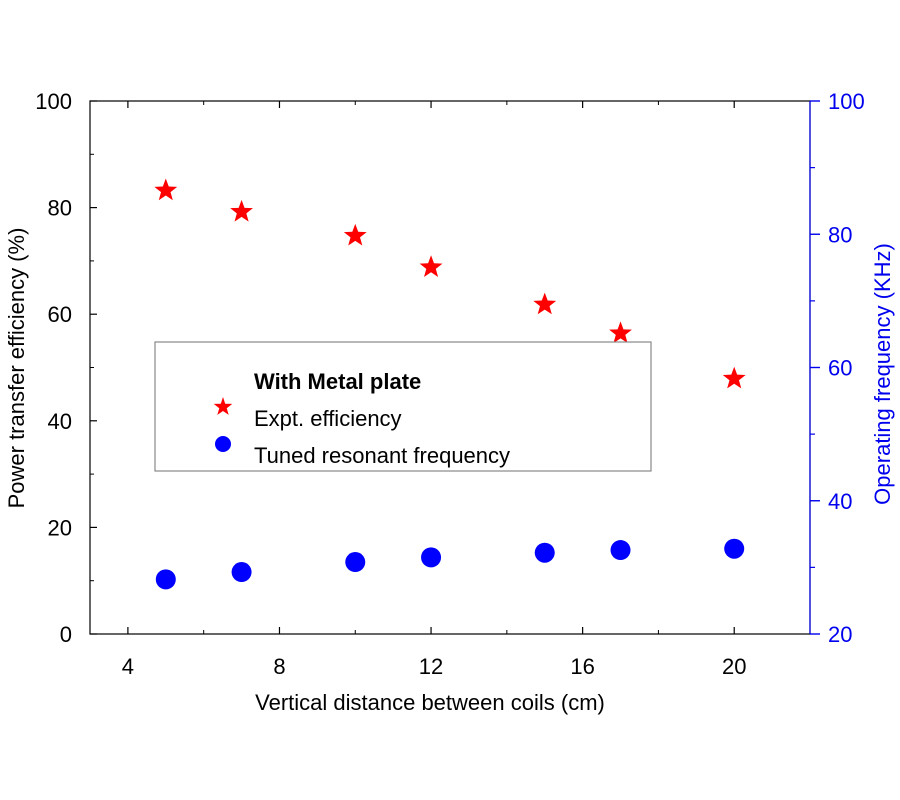 Image resolution: width=900 pixels, height=800 pixels. I want to click on y-left-tick-label: 20, so click(60, 527).